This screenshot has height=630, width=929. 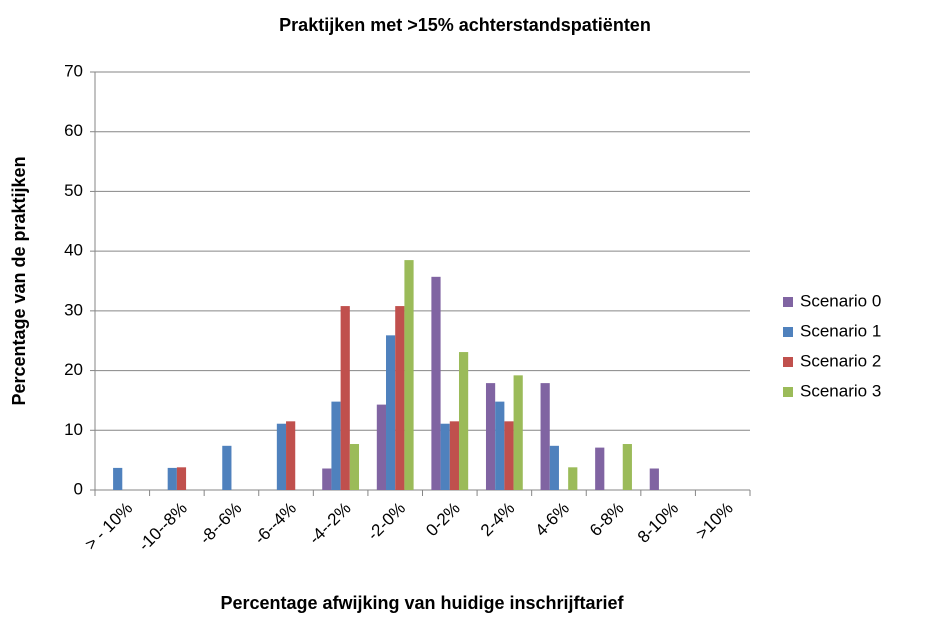 What do you see at coordinates (840, 360) in the screenshot?
I see `legend-label: Scenario 2` at bounding box center [840, 360].